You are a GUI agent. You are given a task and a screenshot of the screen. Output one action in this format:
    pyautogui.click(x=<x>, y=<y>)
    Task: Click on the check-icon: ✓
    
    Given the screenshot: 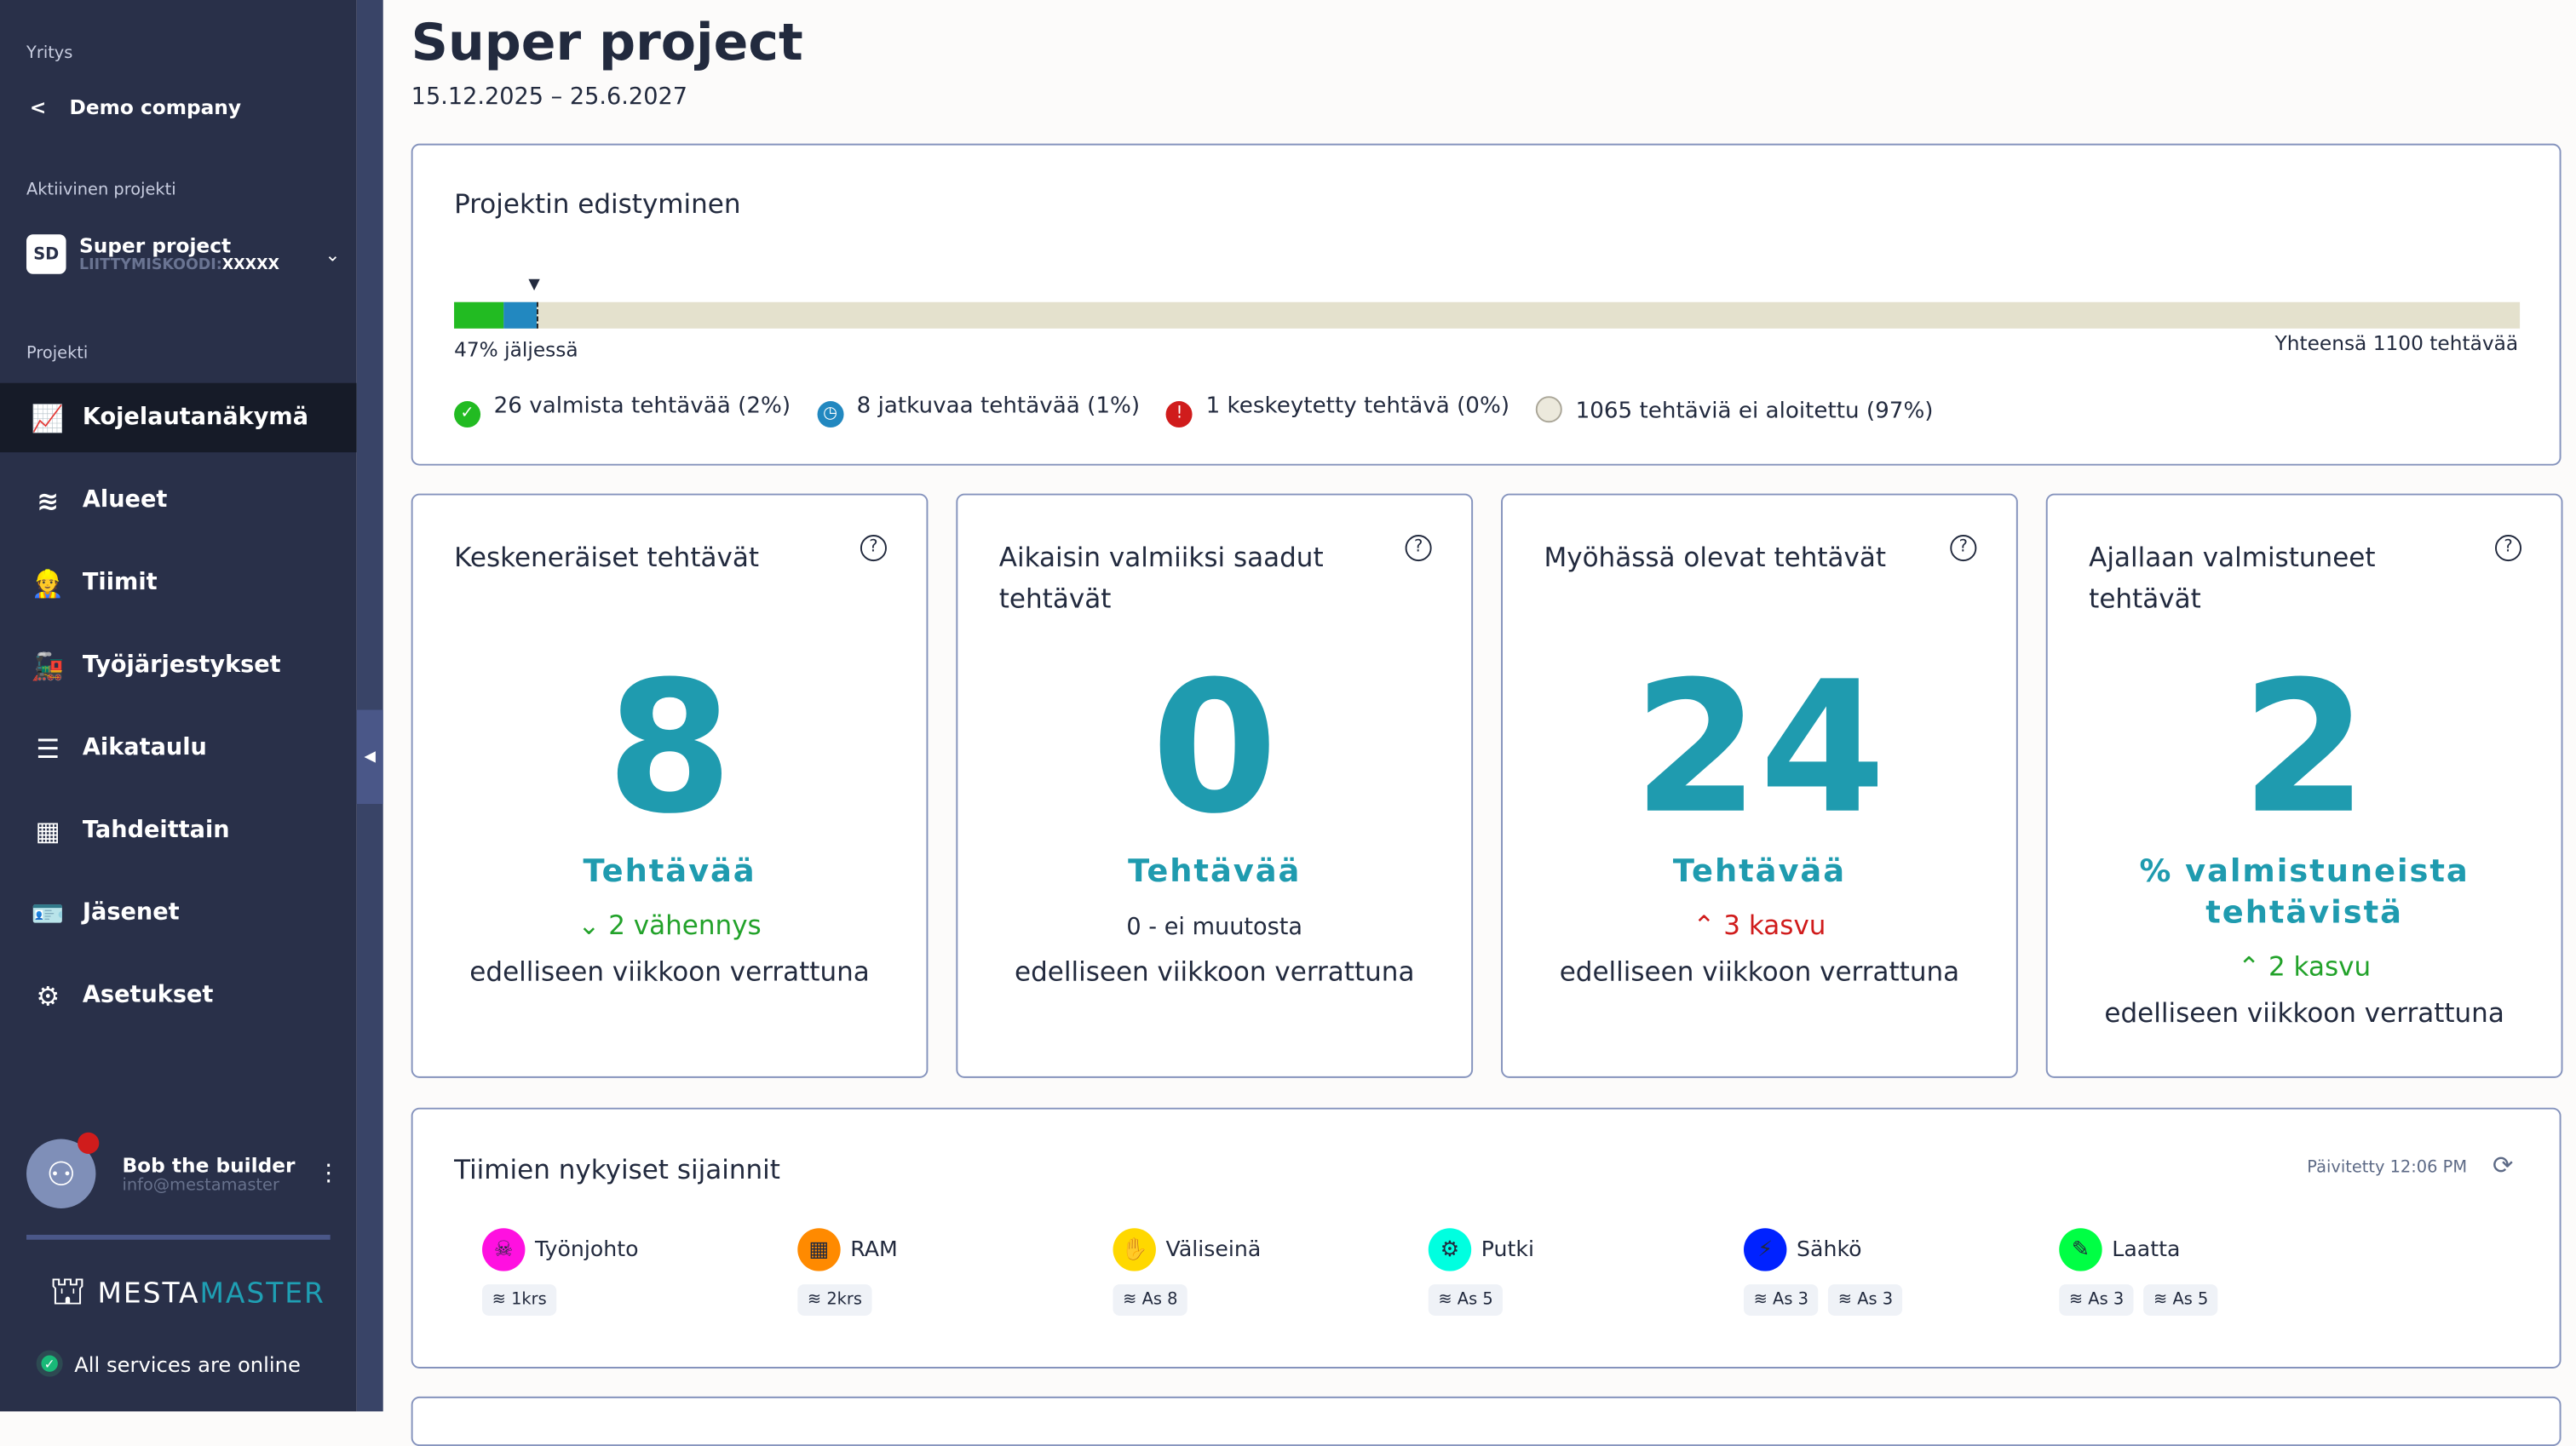 What is the action you would take?
    pyautogui.click(x=50, y=1363)
    